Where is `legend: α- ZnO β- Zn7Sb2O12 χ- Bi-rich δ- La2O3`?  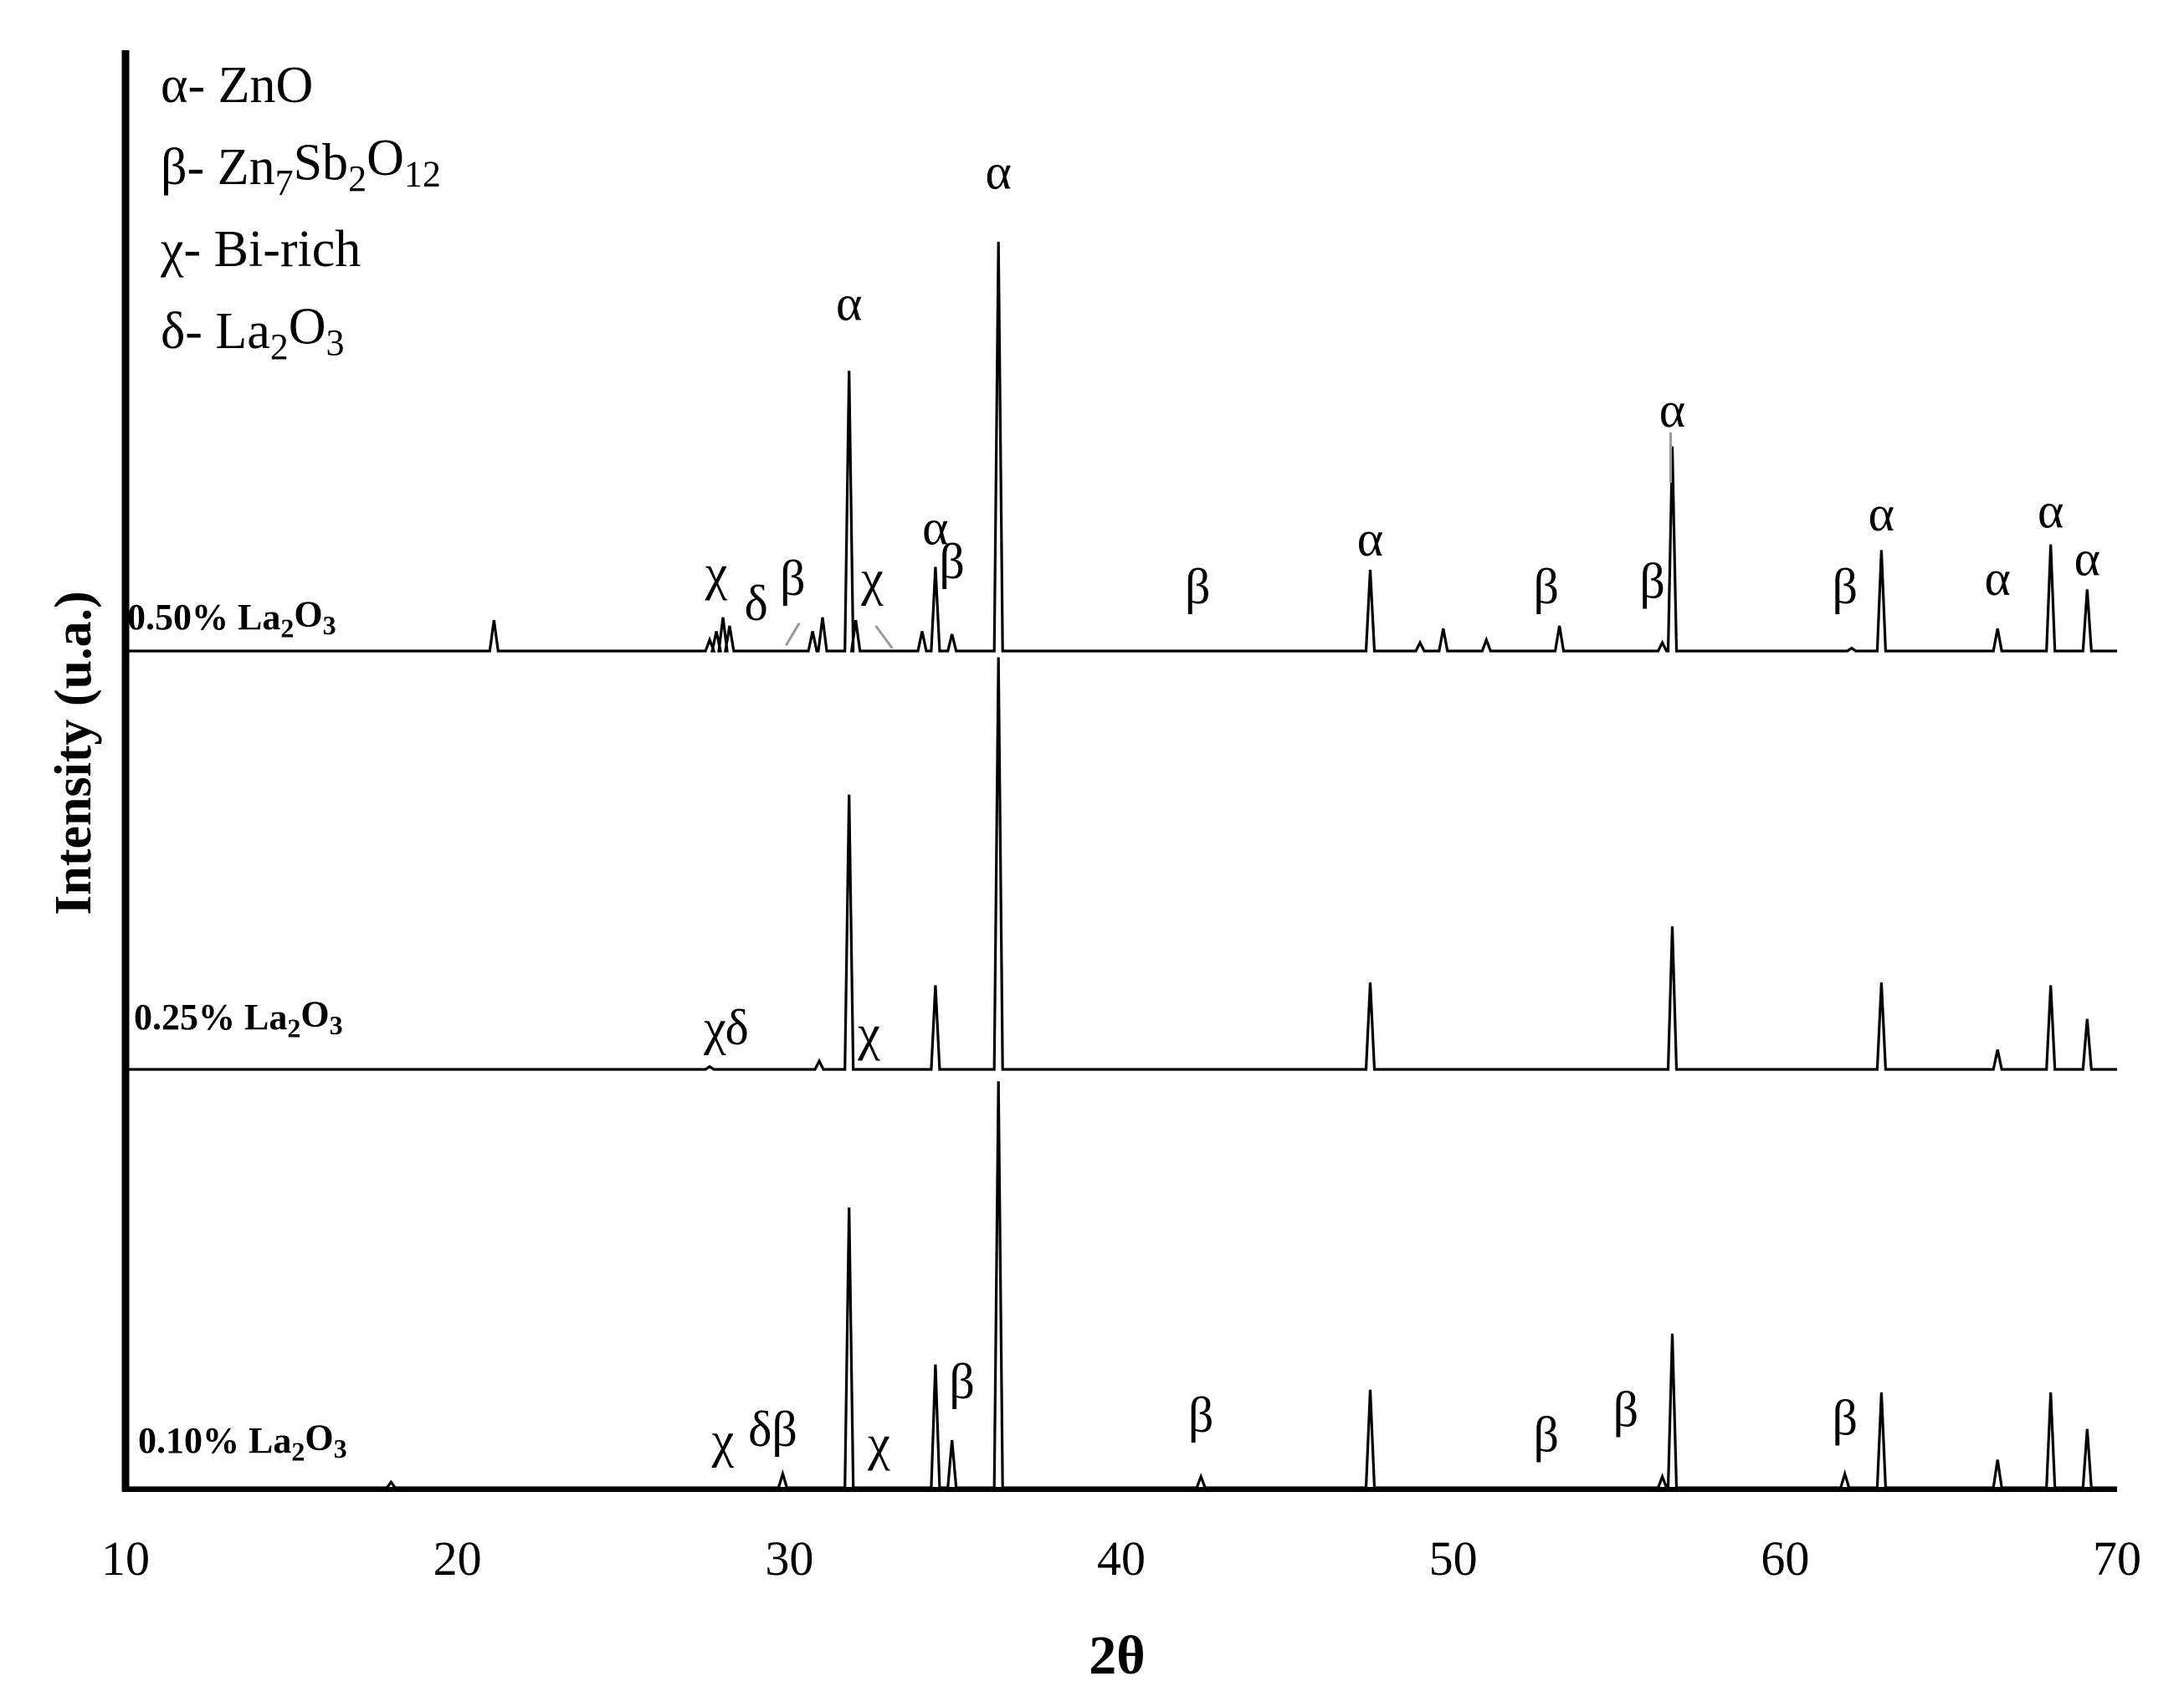 legend: α- ZnO β- Zn7Sb2O12 χ- Bi-rich δ- La2O3 is located at coordinates (300, 212).